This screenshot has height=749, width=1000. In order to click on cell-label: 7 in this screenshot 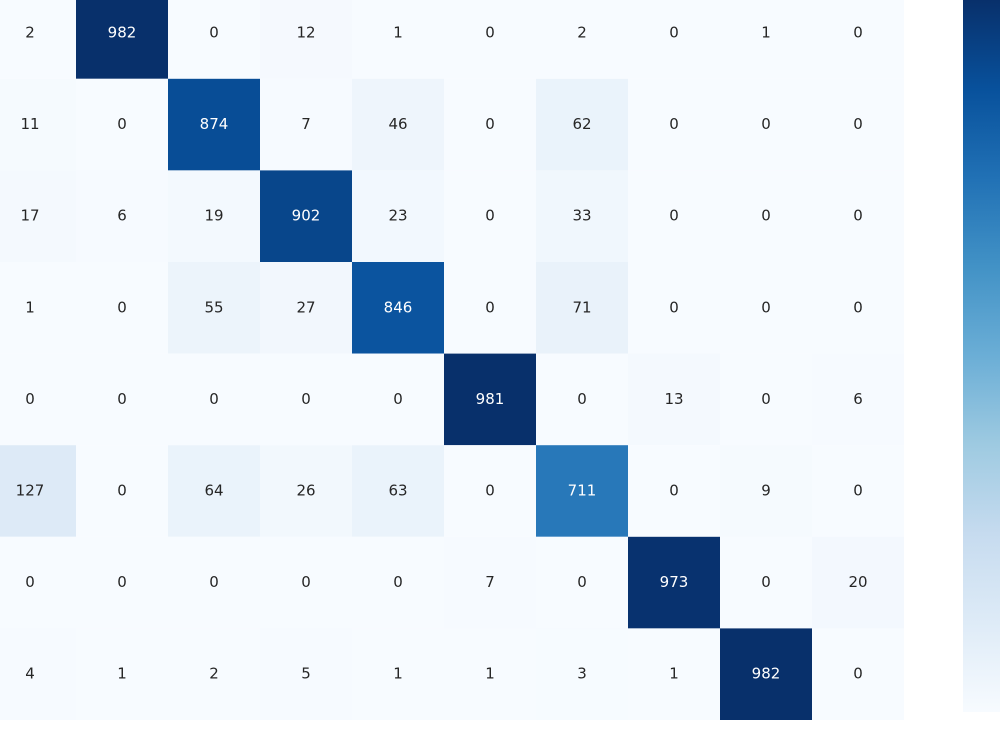, I will do `click(490, 582)`.